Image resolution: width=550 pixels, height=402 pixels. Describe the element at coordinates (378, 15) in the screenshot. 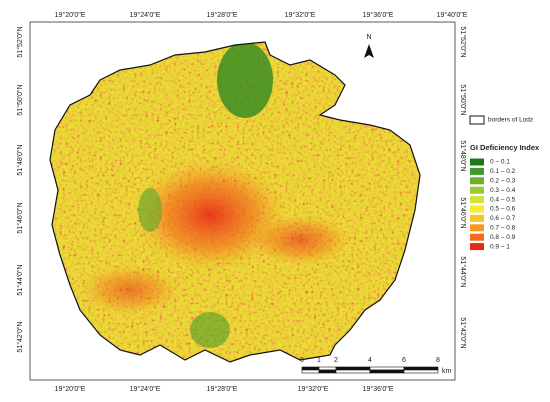

I see `top-coord-label: 19°36'0"E` at that location.